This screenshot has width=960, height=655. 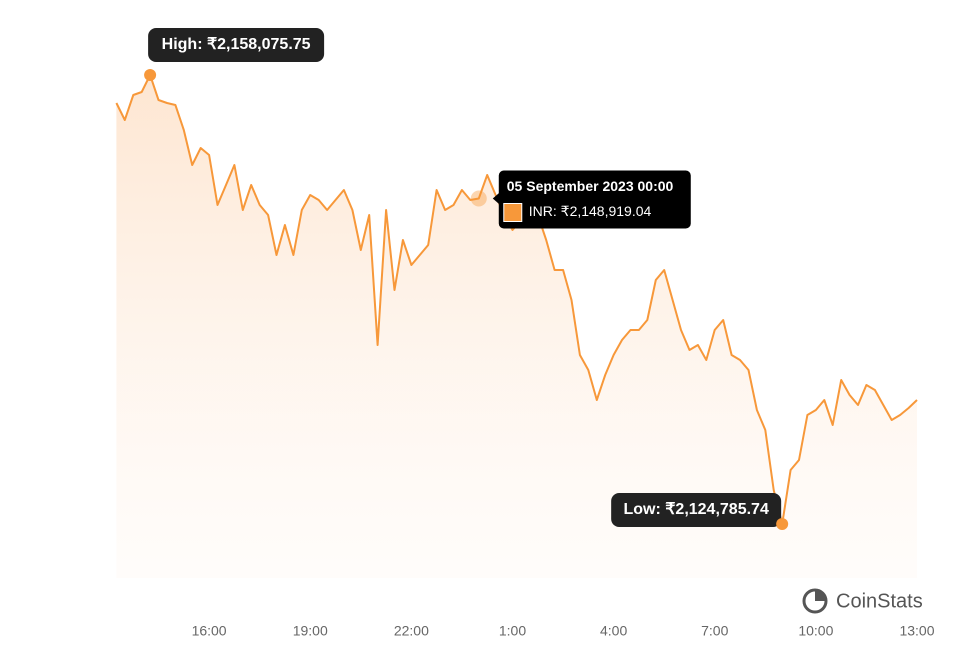 What do you see at coordinates (590, 186) in the screenshot?
I see `tooltip-title: 05 September 2023 00:00` at bounding box center [590, 186].